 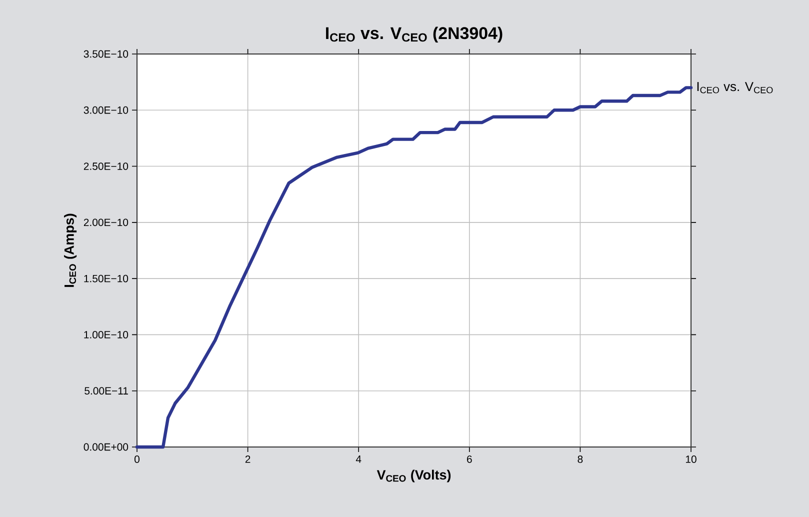 I want to click on series-label: I$_{CEO}$ vs. V$_{CEO}$, so click(x=735, y=88).